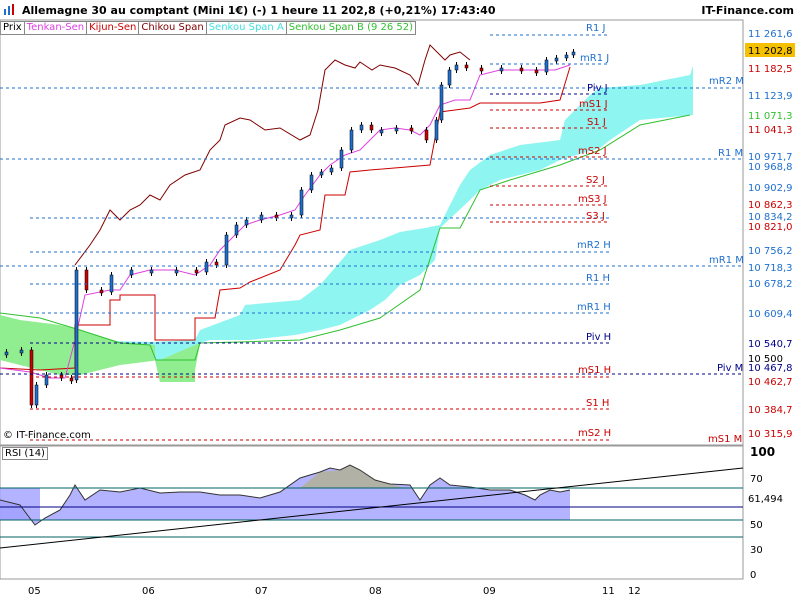 The height and width of the screenshot is (600, 800). I want to click on legend-item-senkou-a: Senkou Span A, so click(246, 28).